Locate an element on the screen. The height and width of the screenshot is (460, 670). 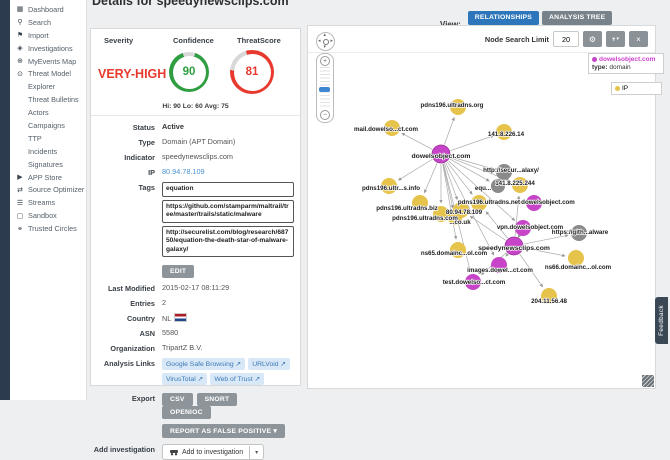
pan-right-icon: ▸ is located at coordinates (331, 41).